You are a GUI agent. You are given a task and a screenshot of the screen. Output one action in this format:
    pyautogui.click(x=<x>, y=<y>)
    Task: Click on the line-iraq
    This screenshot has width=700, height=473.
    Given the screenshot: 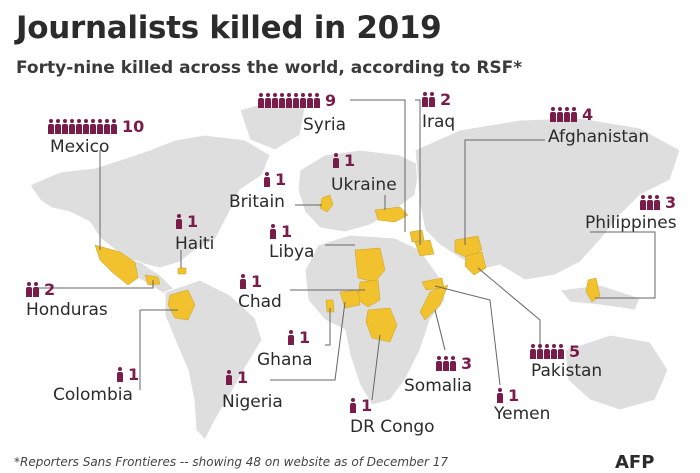 What is the action you would take?
    pyautogui.click(x=418, y=172)
    